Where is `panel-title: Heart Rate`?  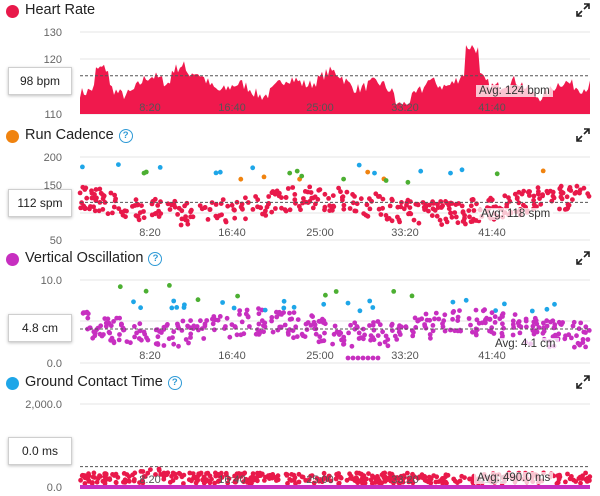 panel-title: Heart Rate is located at coordinates (60, 10).